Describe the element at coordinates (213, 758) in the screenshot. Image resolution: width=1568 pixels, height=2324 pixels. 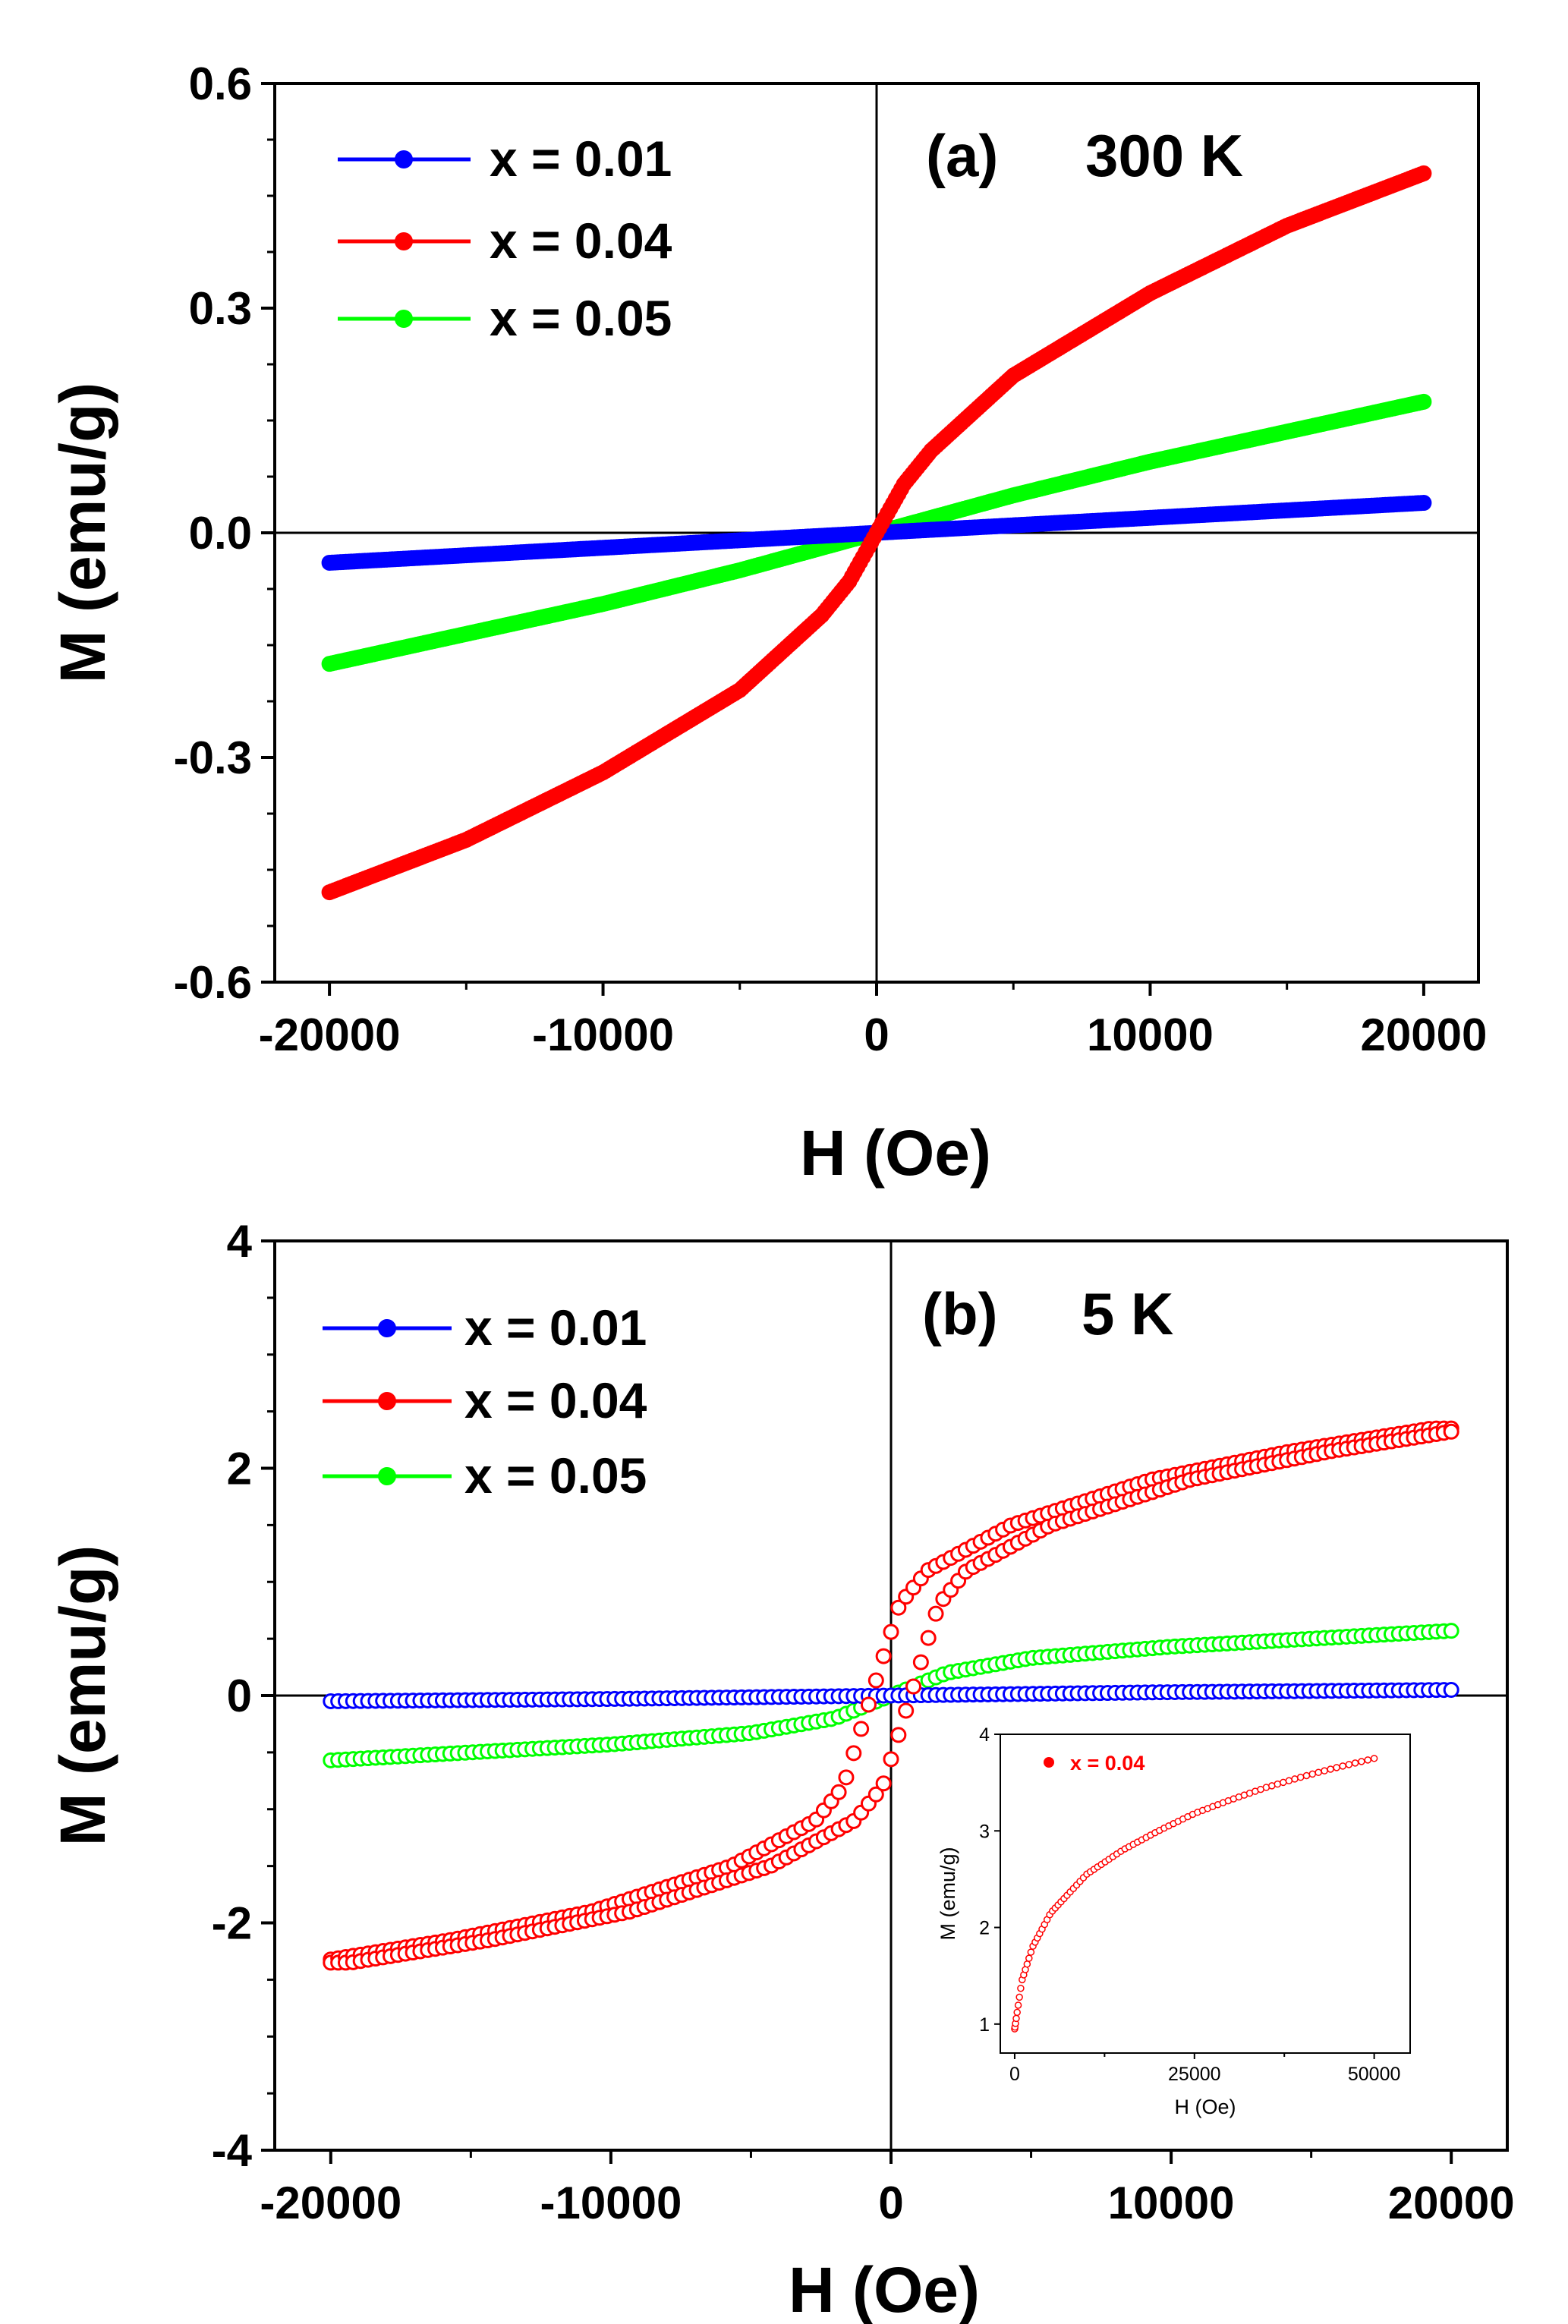
I see `panel-a-ytick-label: -0.3` at that location.